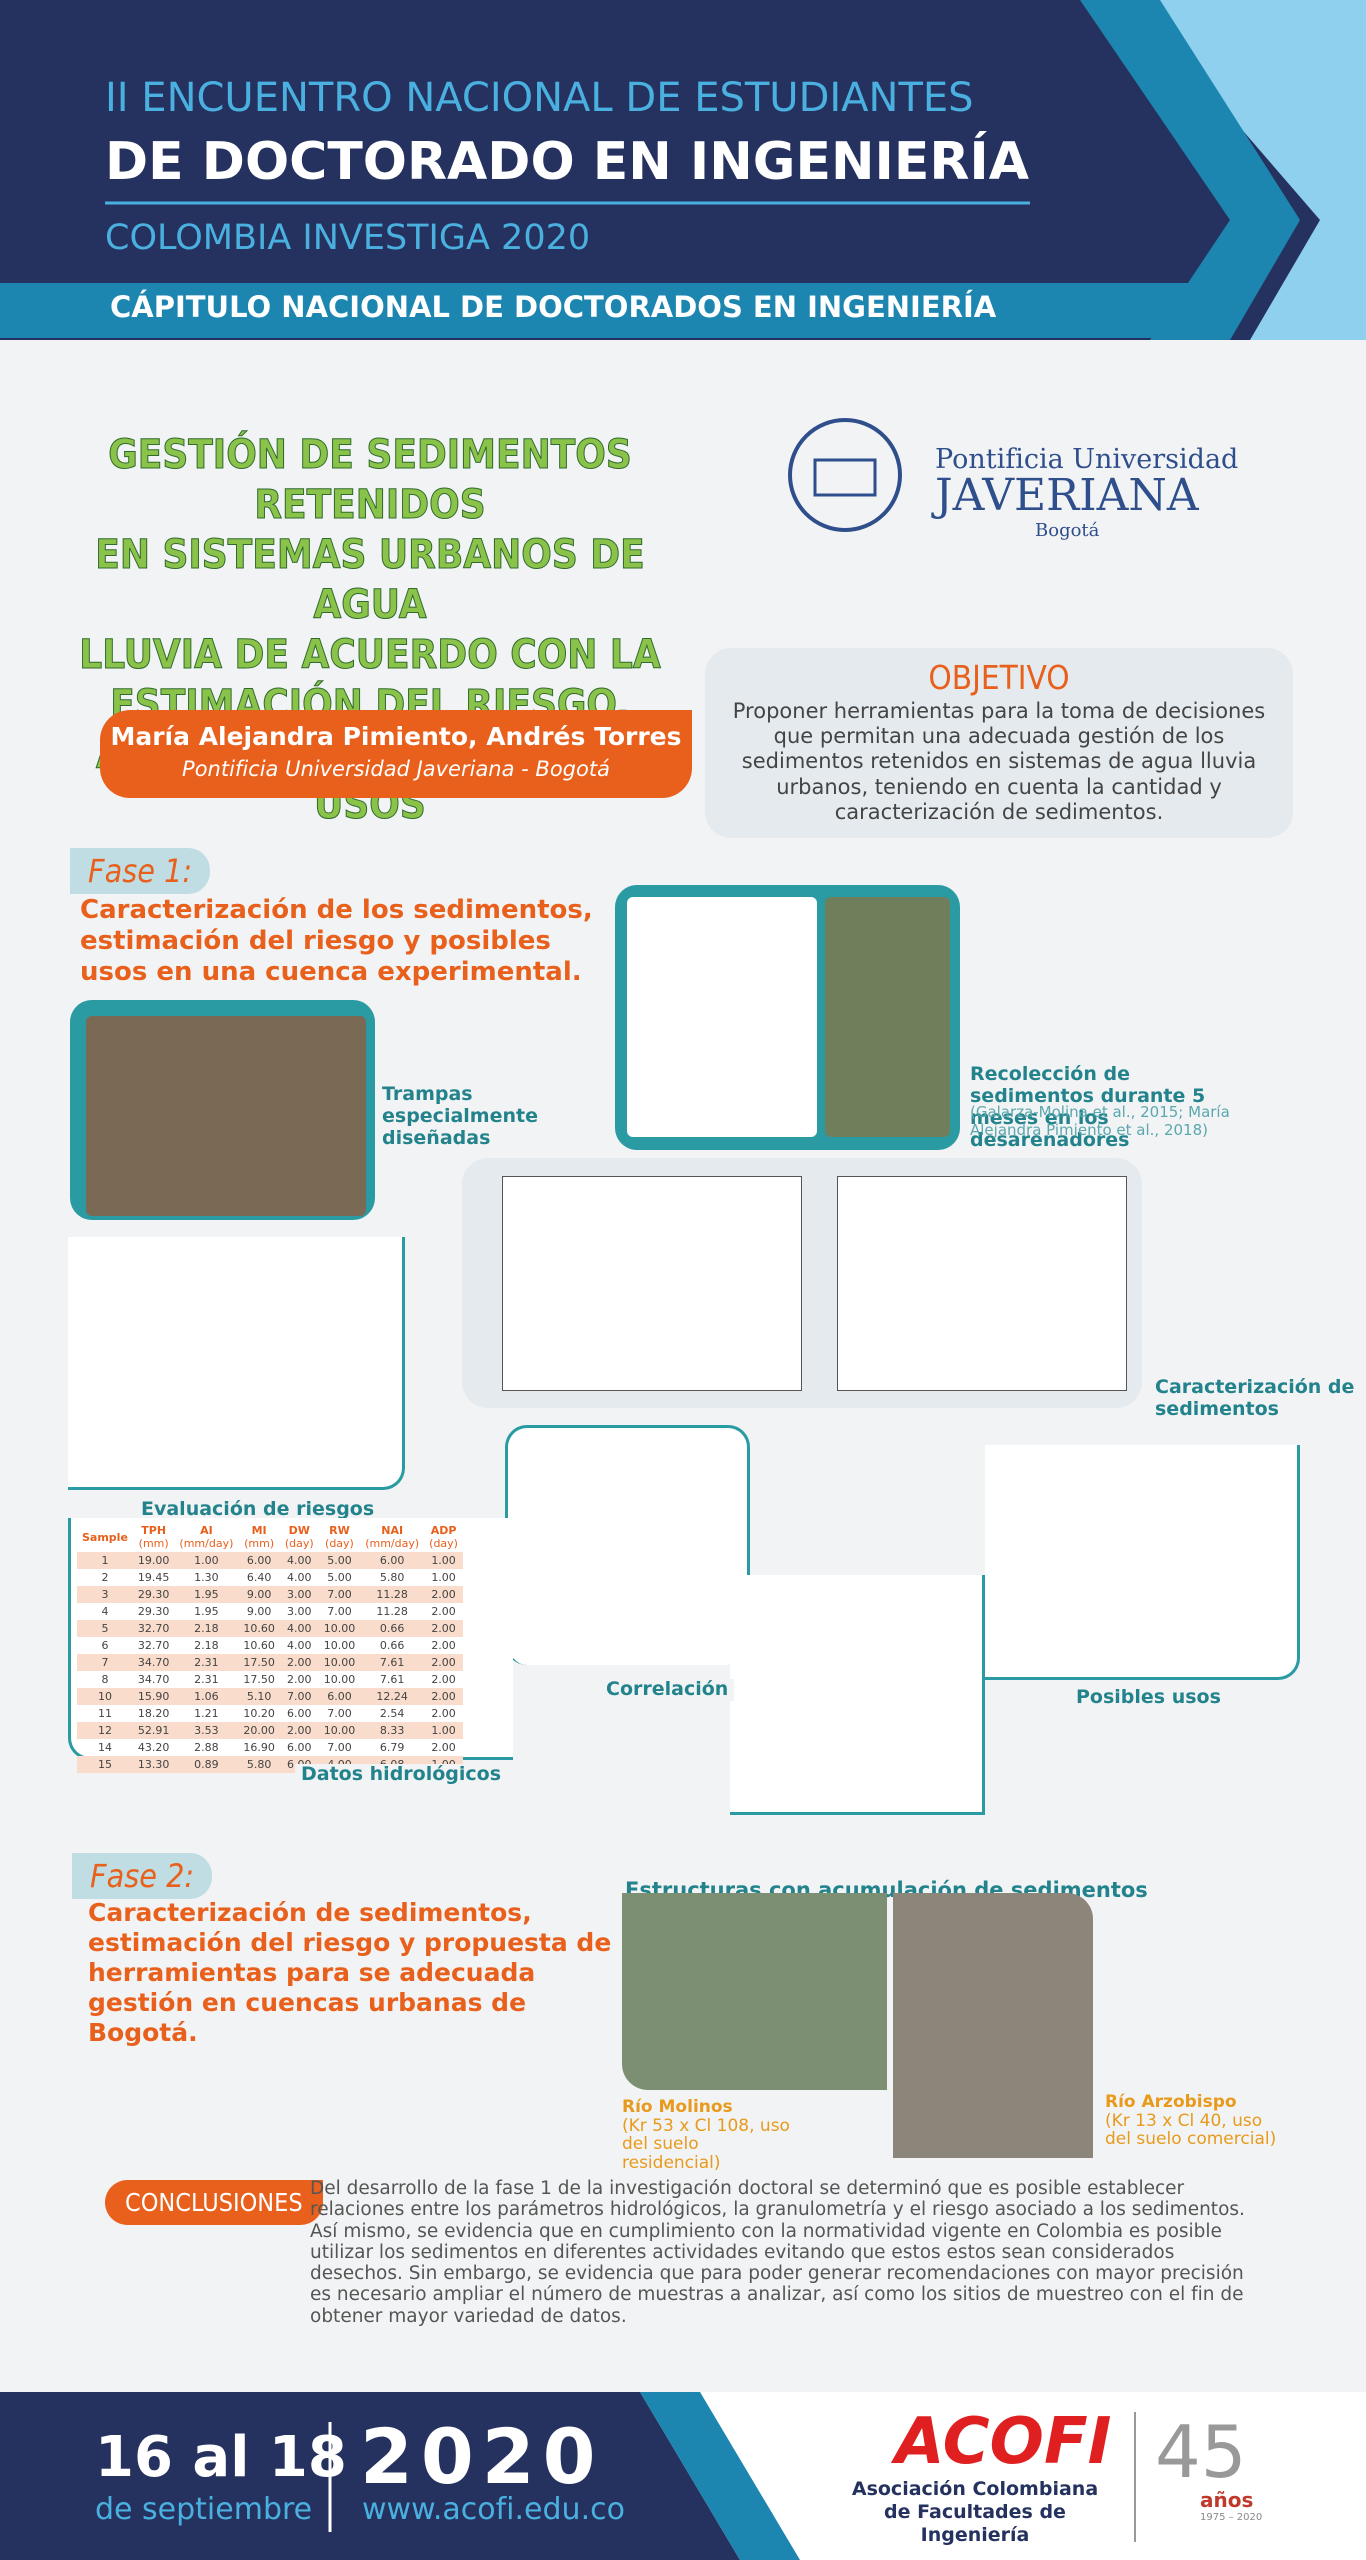 The height and width of the screenshot is (2560, 1366). What do you see at coordinates (270, 1645) in the screenshot?
I see `table-row: 6 32.70 2.18 10.60 4.00 10.00 0.66 2.00` at bounding box center [270, 1645].